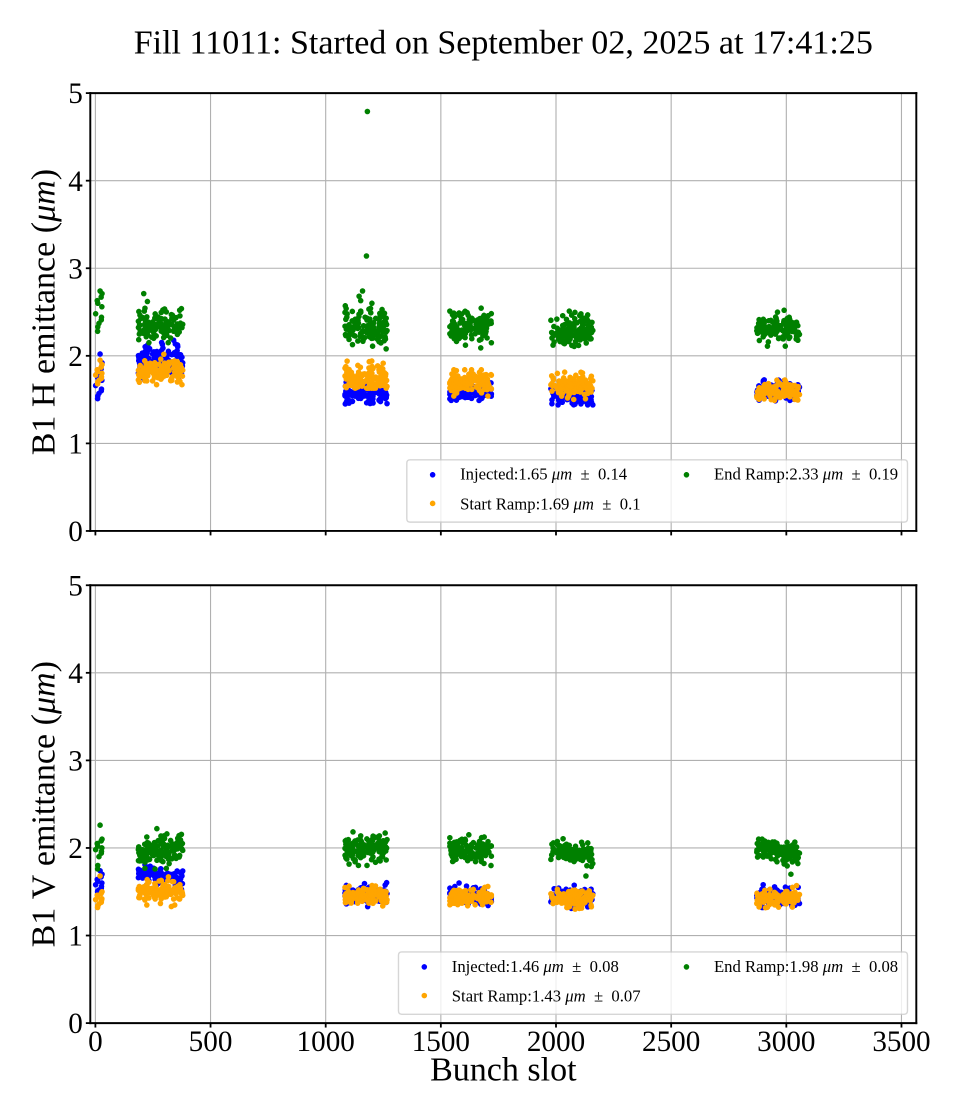 The height and width of the screenshot is (1120, 960). I want to click on svg-text: Bunch slot, so click(503, 1069).